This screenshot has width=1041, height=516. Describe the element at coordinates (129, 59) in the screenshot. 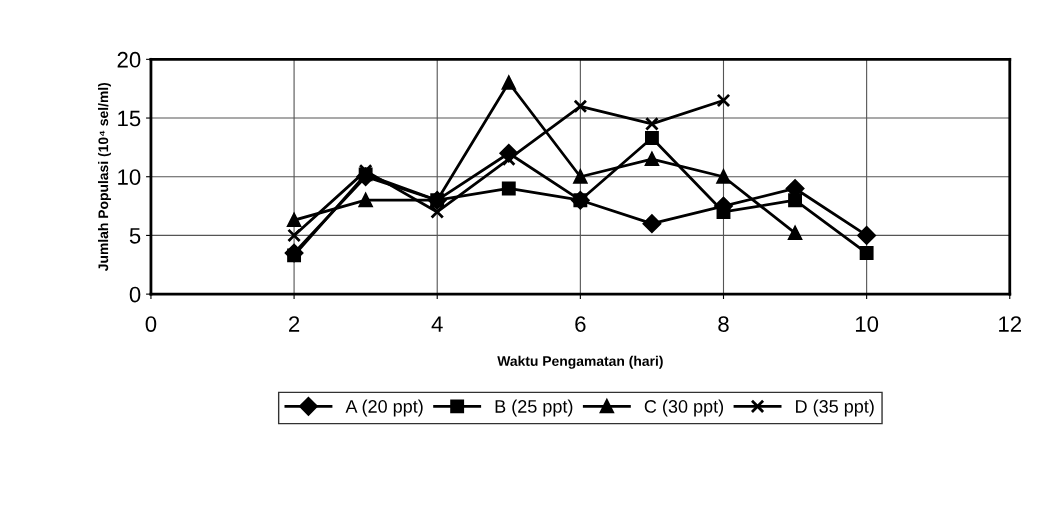

I see `y-tick-label: 20` at that location.